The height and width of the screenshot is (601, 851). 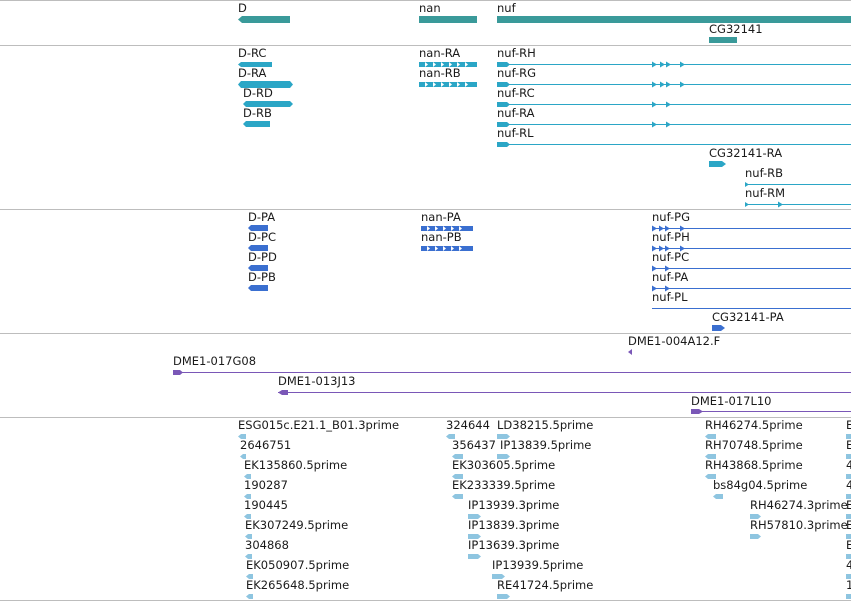 I want to click on est-label: IP13839.3prime, so click(x=514, y=525).